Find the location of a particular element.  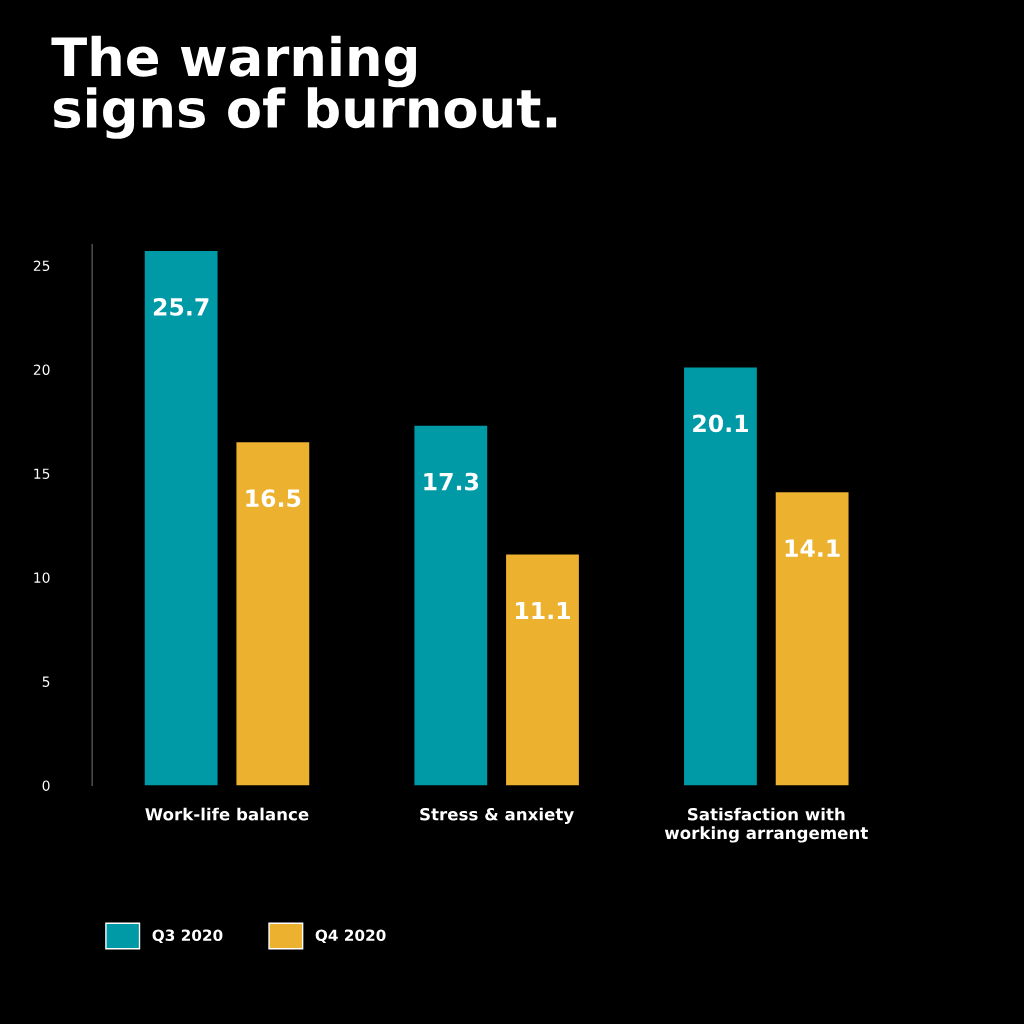

data-label: 14.1 is located at coordinates (812, 548).